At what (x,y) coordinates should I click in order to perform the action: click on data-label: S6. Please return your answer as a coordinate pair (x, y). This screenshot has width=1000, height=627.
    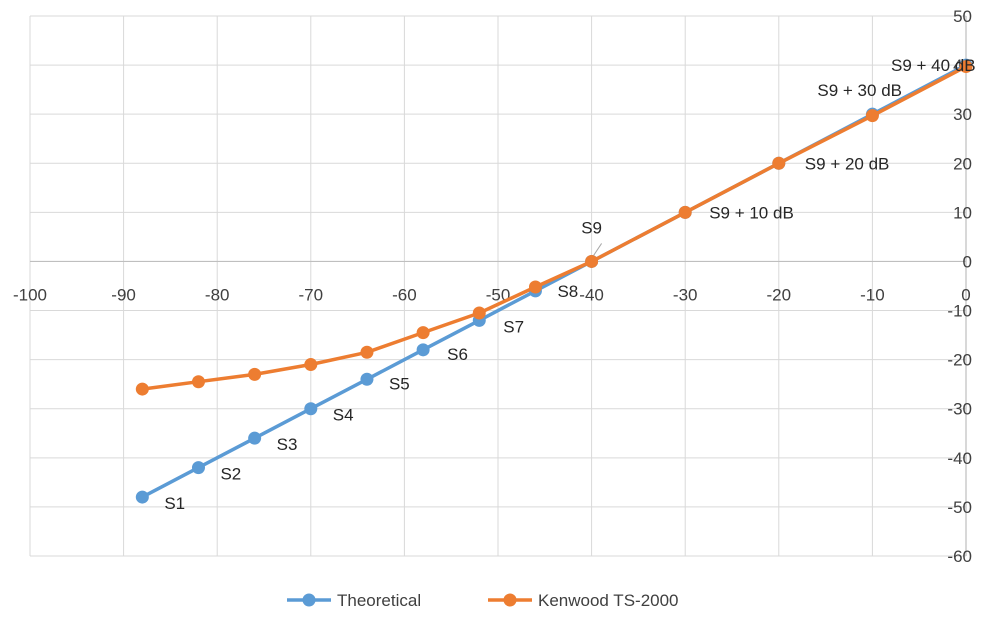
    Looking at the image, I should click on (457, 354).